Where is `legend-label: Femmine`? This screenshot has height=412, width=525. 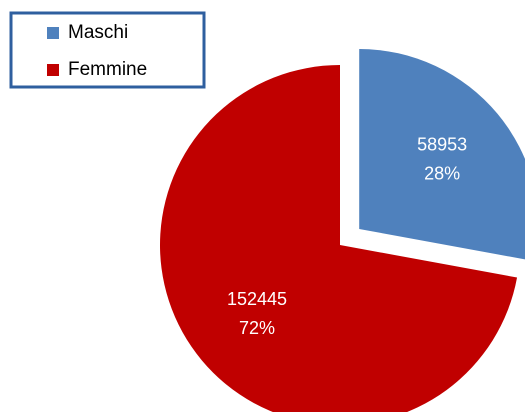
legend-label: Femmine is located at coordinates (107, 69).